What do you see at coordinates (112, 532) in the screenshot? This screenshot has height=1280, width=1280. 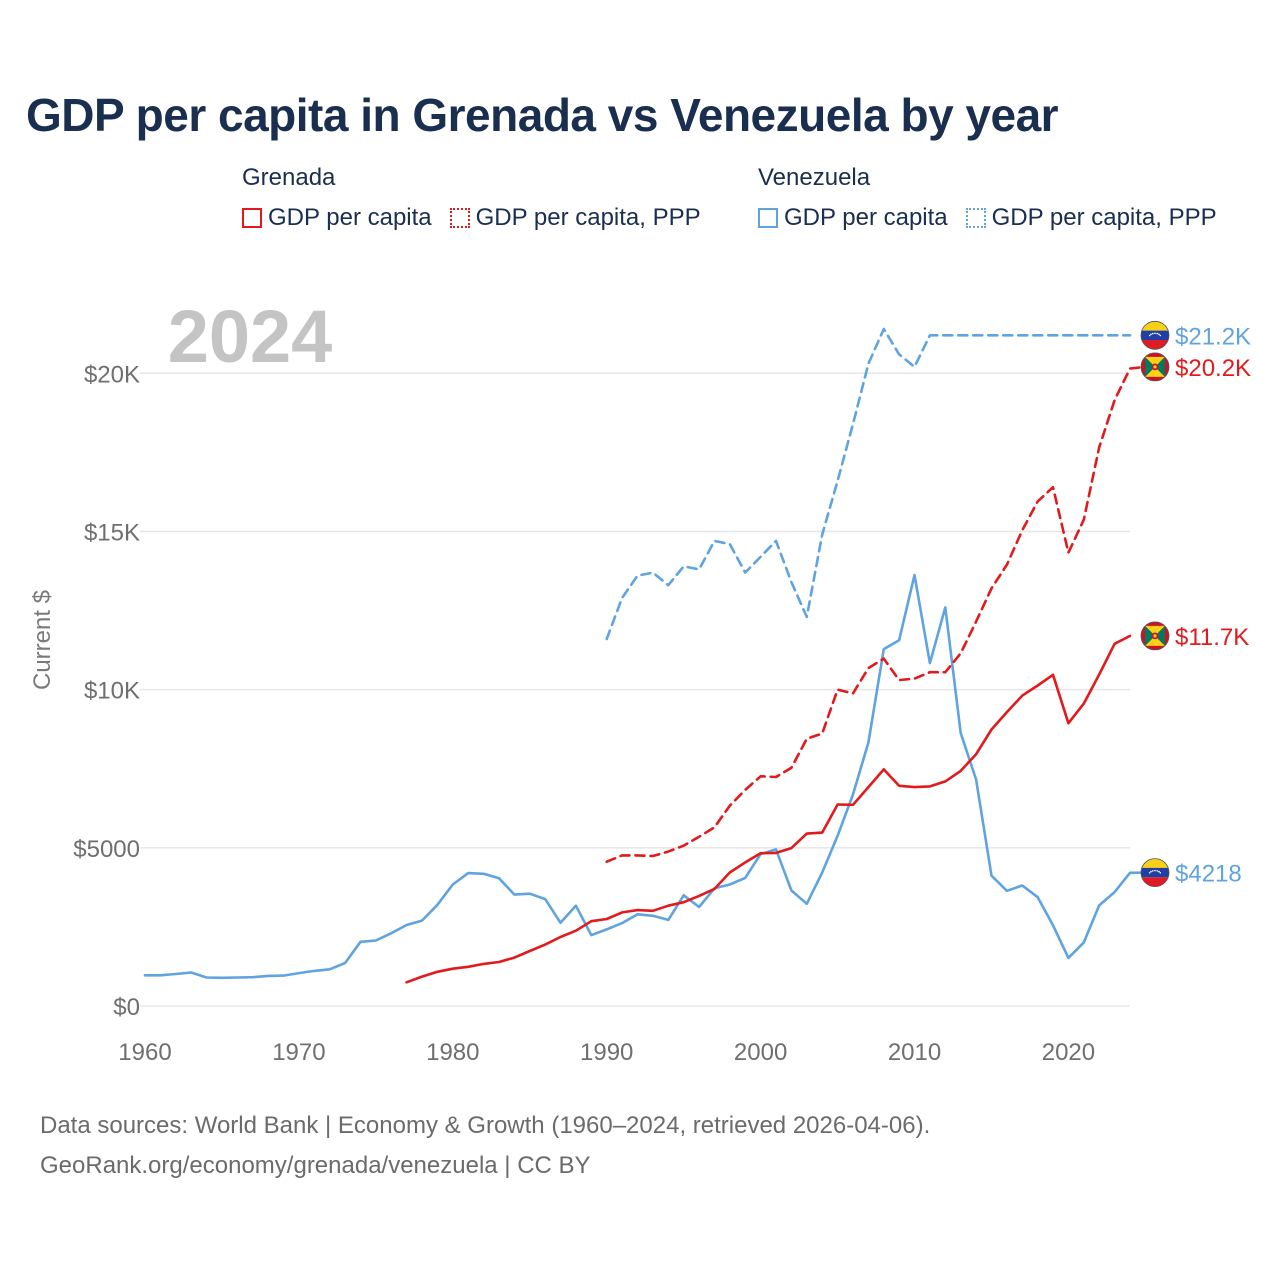 I see `y-tick-label: $15K` at bounding box center [112, 532].